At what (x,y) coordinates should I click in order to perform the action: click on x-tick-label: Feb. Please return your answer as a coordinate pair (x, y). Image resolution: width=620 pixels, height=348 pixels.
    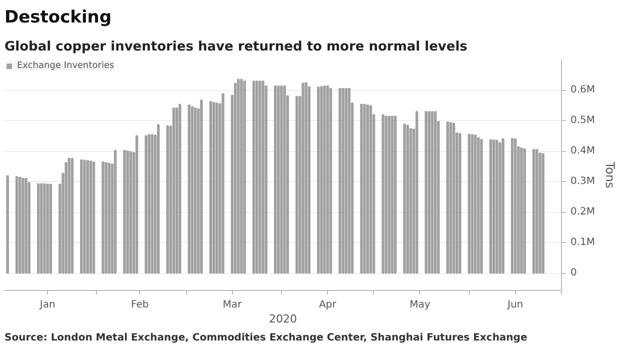
    Looking at the image, I should click on (140, 305).